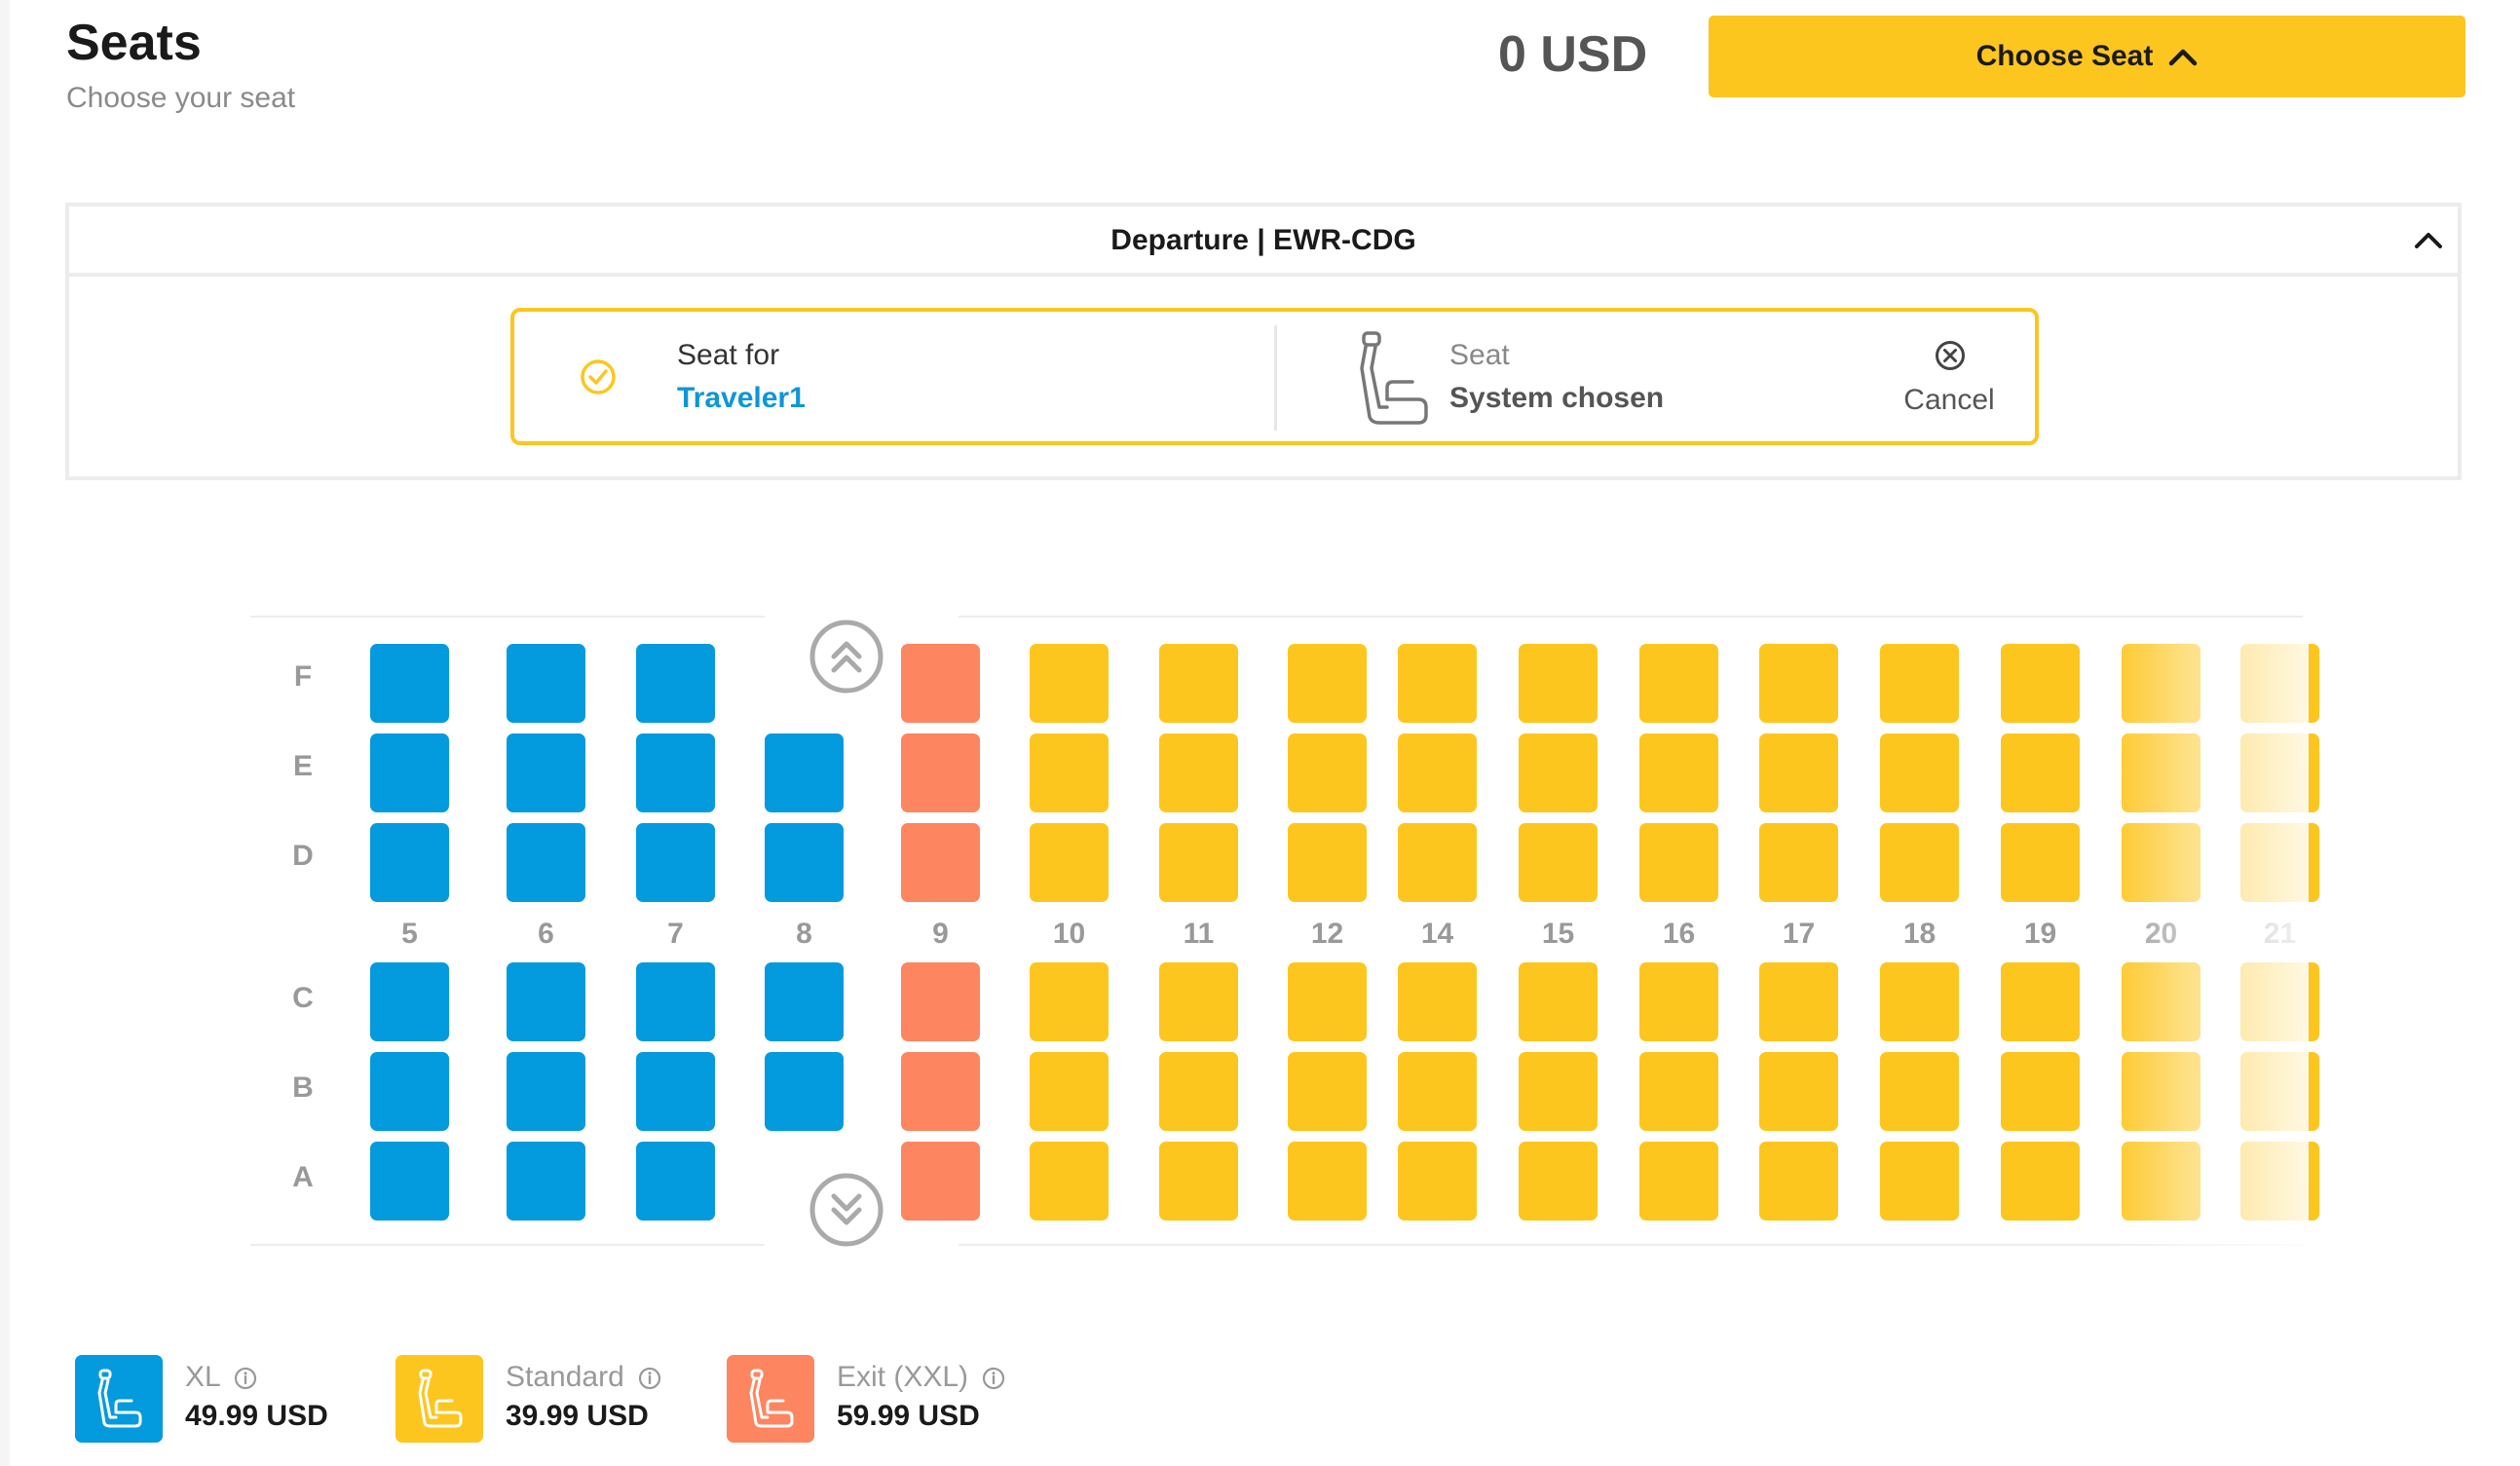 This screenshot has width=2520, height=1466. Describe the element at coordinates (846, 1210) in the screenshot. I see `double-chevron-down-icon` at that location.